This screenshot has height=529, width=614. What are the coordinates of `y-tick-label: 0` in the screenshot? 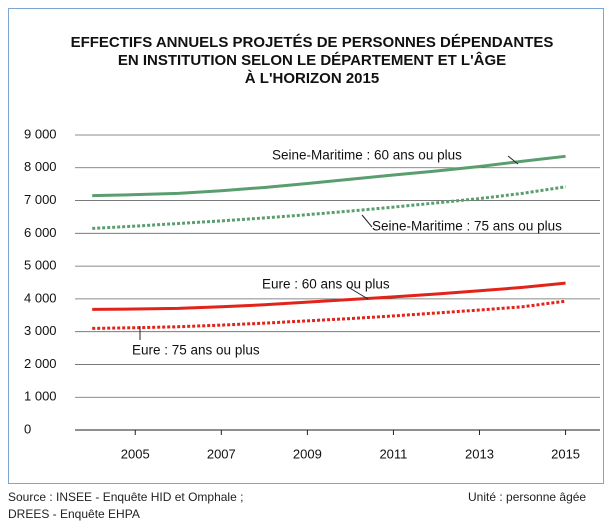 It's located at (27, 428).